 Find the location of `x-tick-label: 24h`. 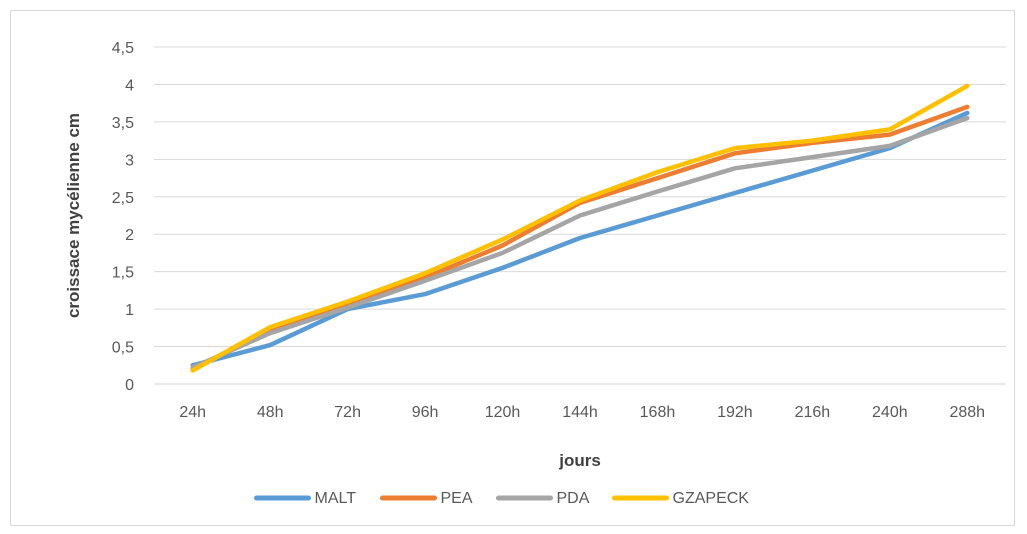

x-tick-label: 24h is located at coordinates (192, 412).